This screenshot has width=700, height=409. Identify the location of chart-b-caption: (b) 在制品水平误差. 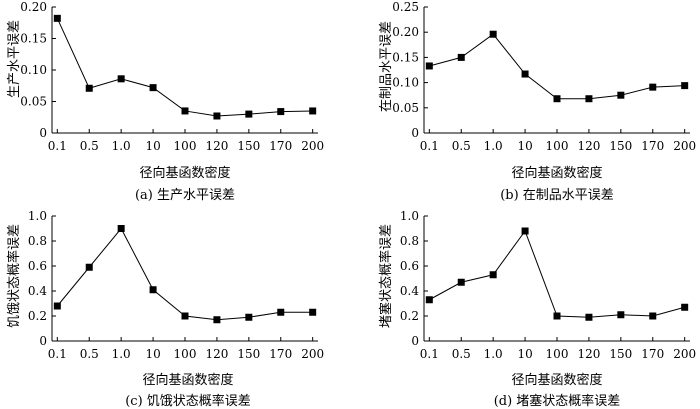
(557, 195).